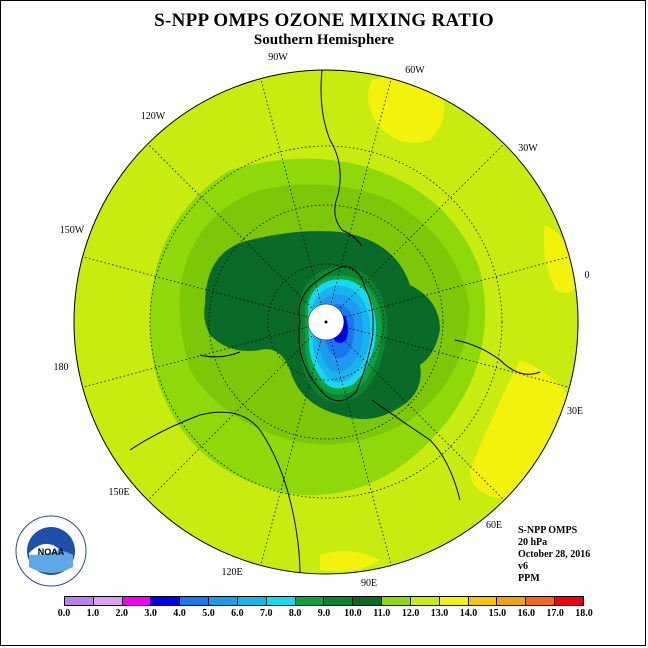 The width and height of the screenshot is (648, 648). What do you see at coordinates (415, 70) in the screenshot?
I see `lon-label-60w: 60W` at bounding box center [415, 70].